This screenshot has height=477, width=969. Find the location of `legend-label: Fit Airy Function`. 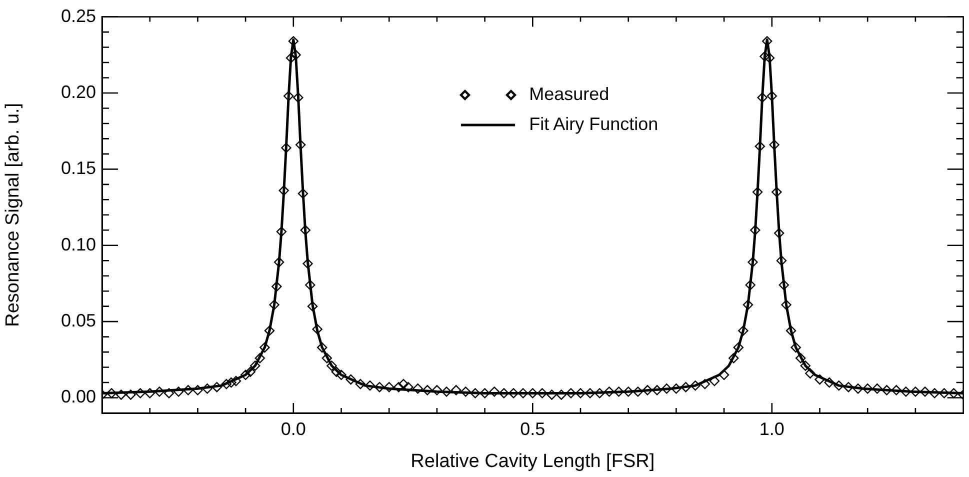

legend-label: Fit Airy Function is located at coordinates (593, 125).